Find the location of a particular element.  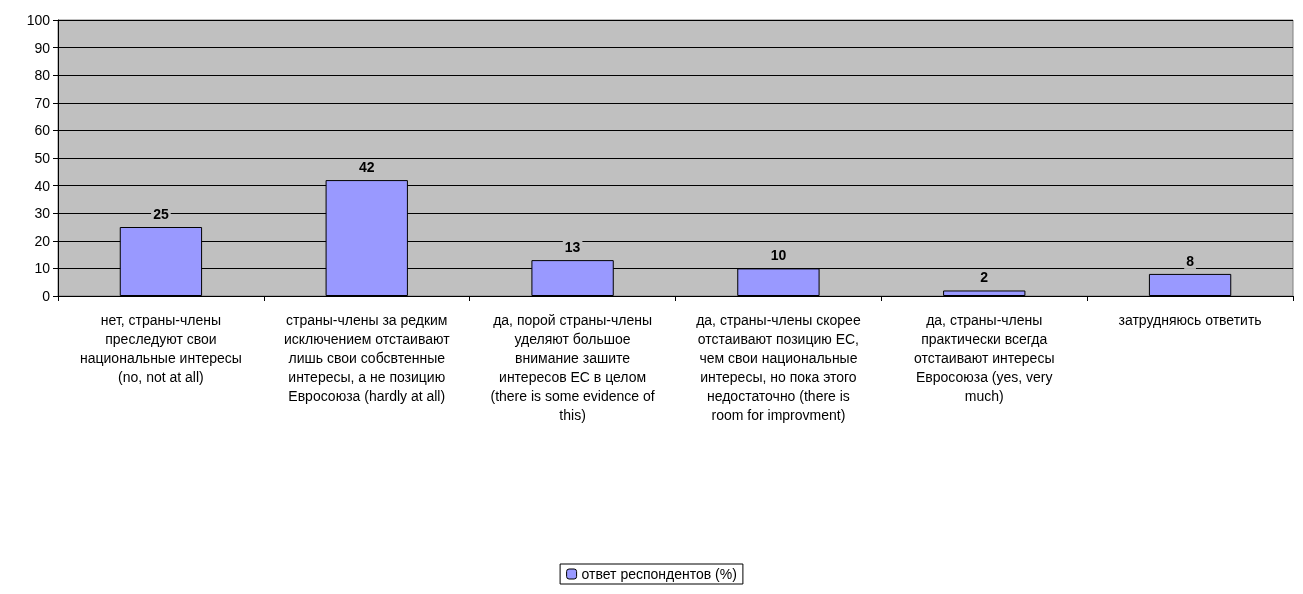

legend-label: ответ респондентов (%) is located at coordinates (659, 574).